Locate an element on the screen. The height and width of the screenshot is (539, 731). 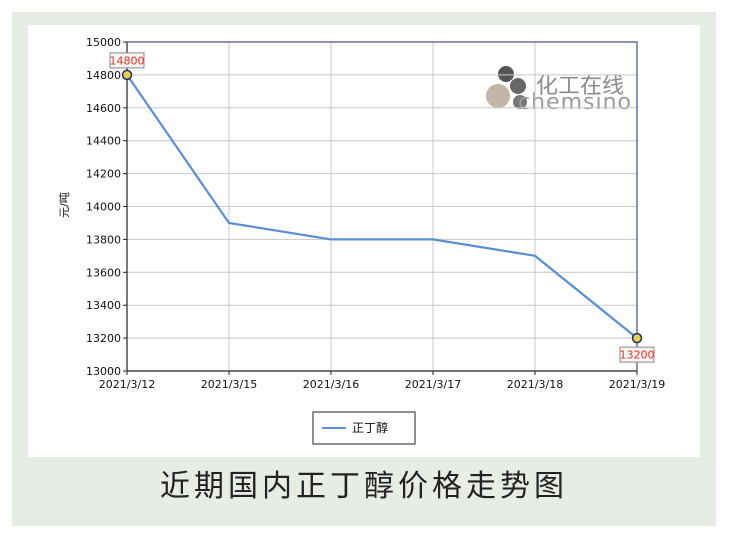
x-tick-label: 2021/3/16 is located at coordinates (331, 384).